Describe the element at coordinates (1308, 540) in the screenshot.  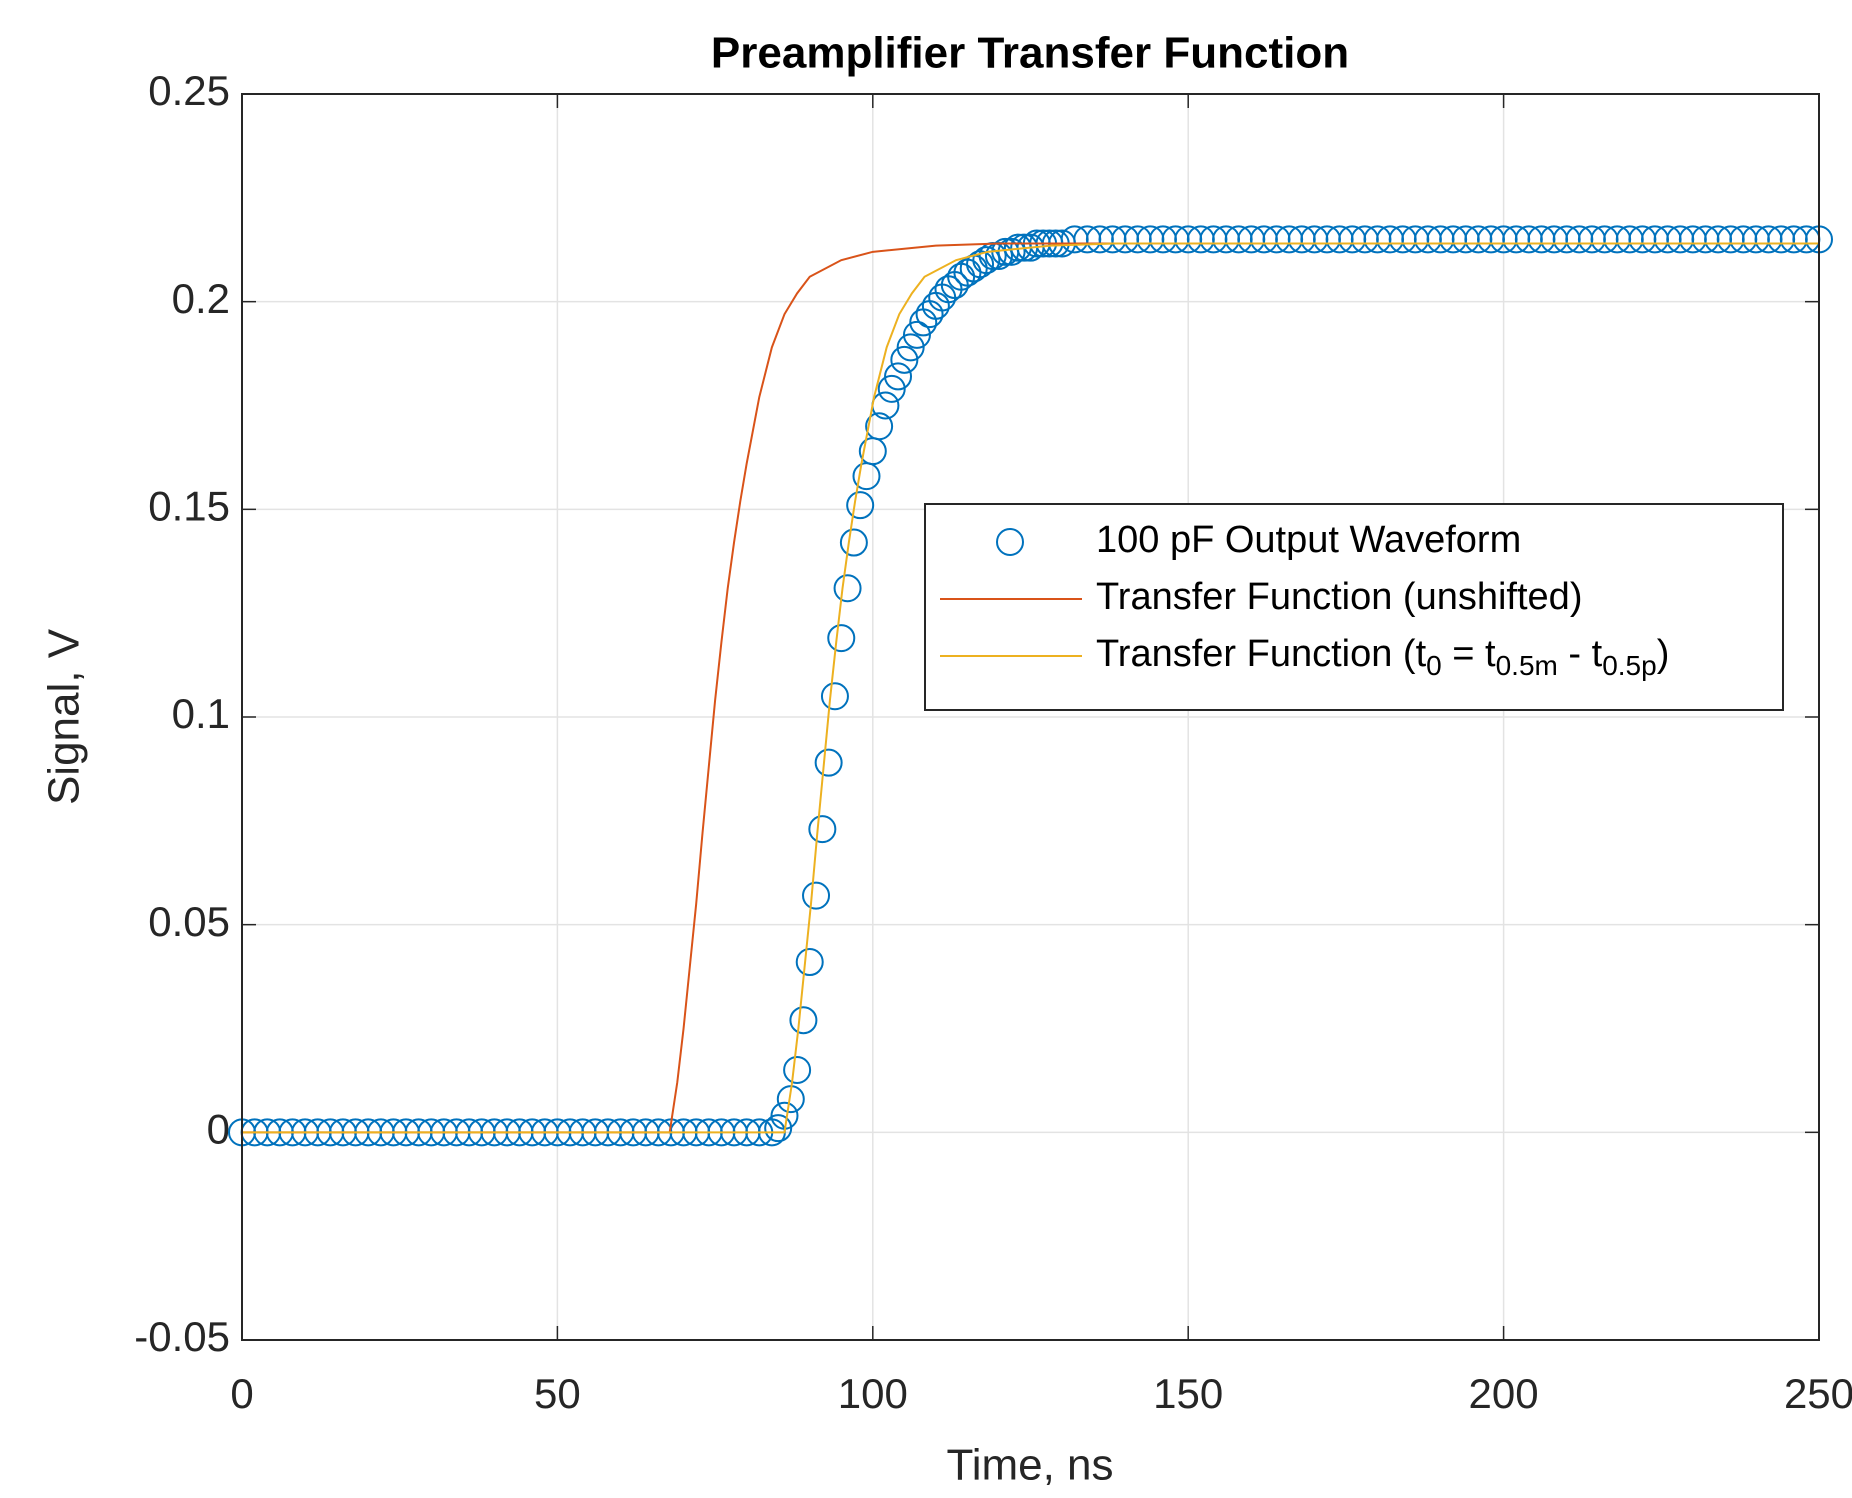
I see `legend-label: 100 pF Output Waveform` at that location.